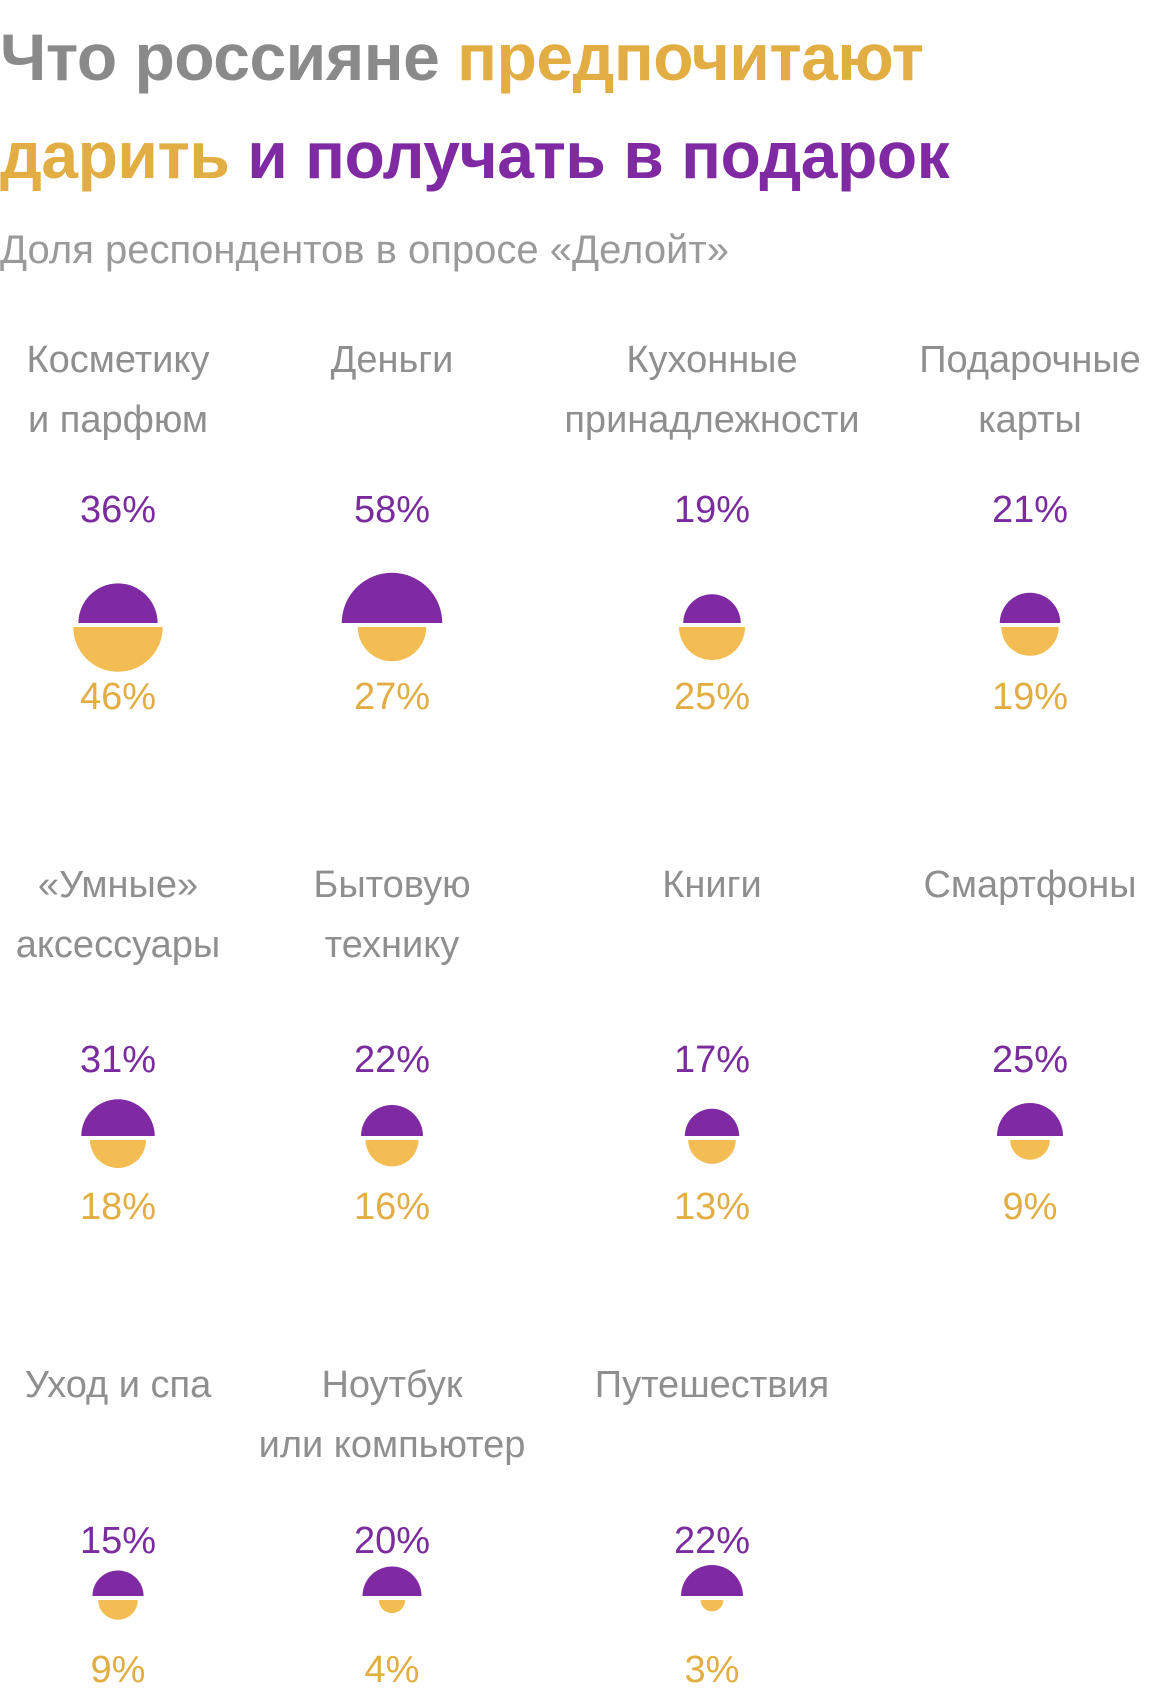  Describe the element at coordinates (712, 510) in the screenshot. I see `receive-value-label: 19%` at that location.